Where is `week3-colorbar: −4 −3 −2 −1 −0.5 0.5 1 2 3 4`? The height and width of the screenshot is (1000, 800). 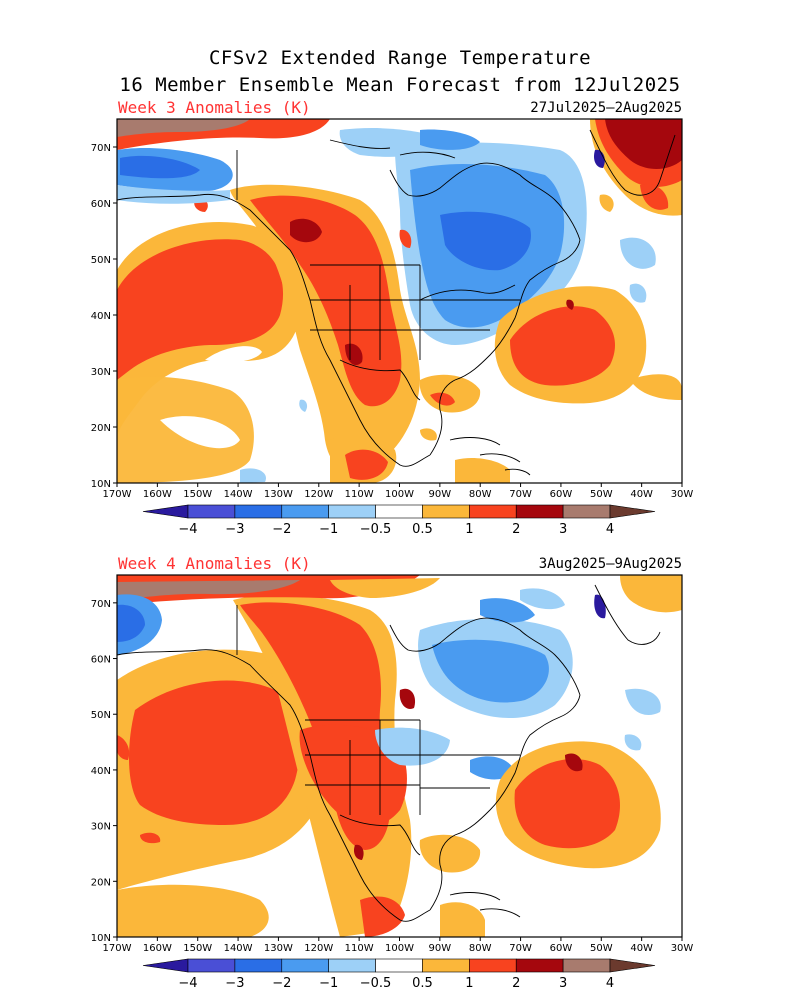 week3-colorbar: −4 −3 −2 −1 −0.5 0.5 1 2 3 4 is located at coordinates (399, 520).